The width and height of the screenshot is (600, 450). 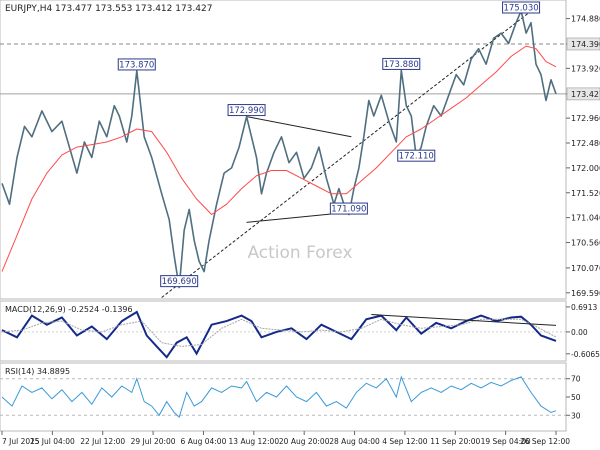 What do you see at coordinates (585, 68) in the screenshot?
I see `price-tick-label: 173.920` at bounding box center [585, 68].